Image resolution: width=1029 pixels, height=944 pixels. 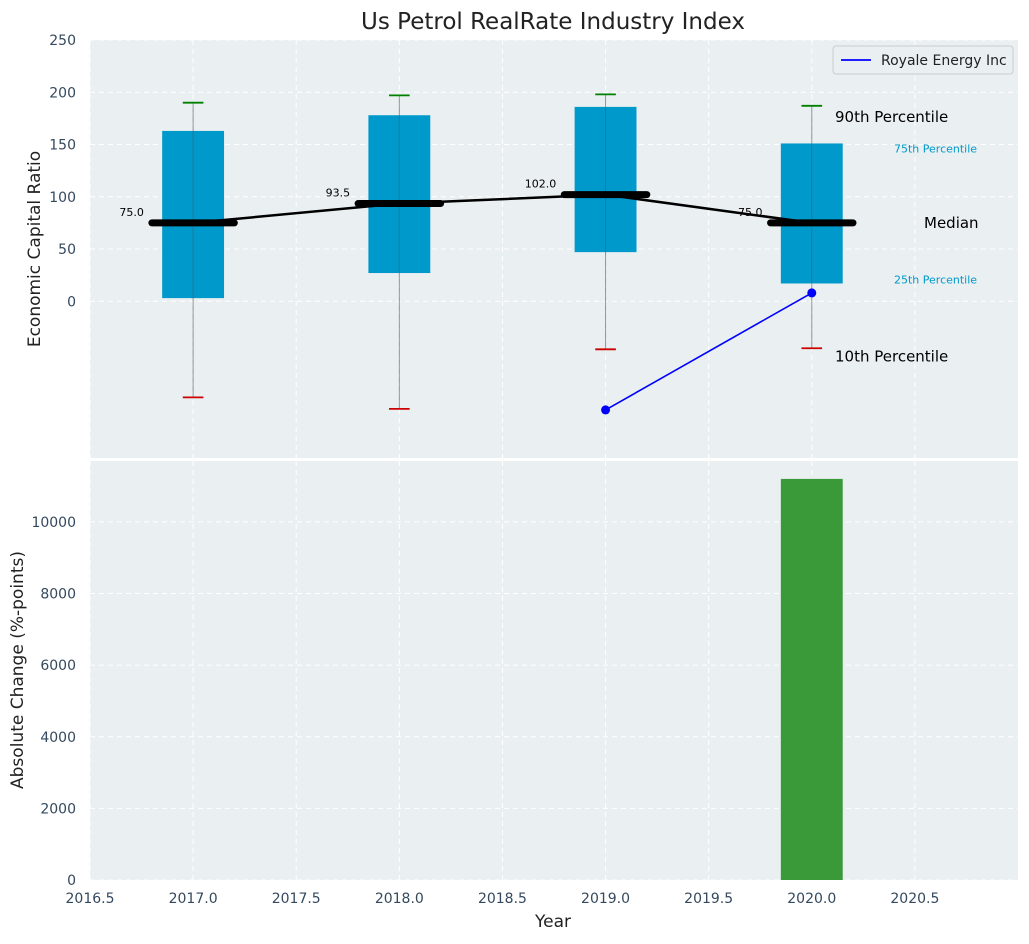 What do you see at coordinates (62, 93) in the screenshot?
I see `top-y-tick-label: 200` at bounding box center [62, 93].